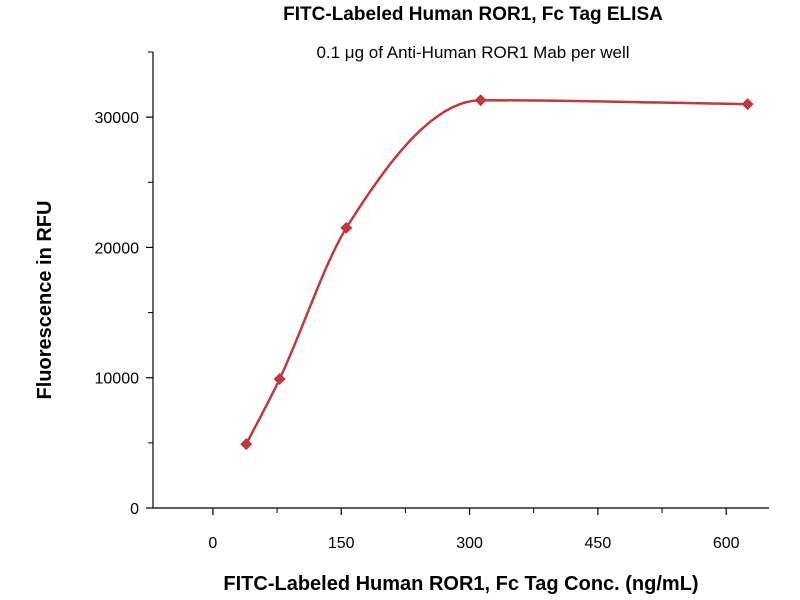 Image resolution: width=800 pixels, height=600 pixels. I want to click on x-axis-ticks: 0 150 300 450 600, so click(474, 530).